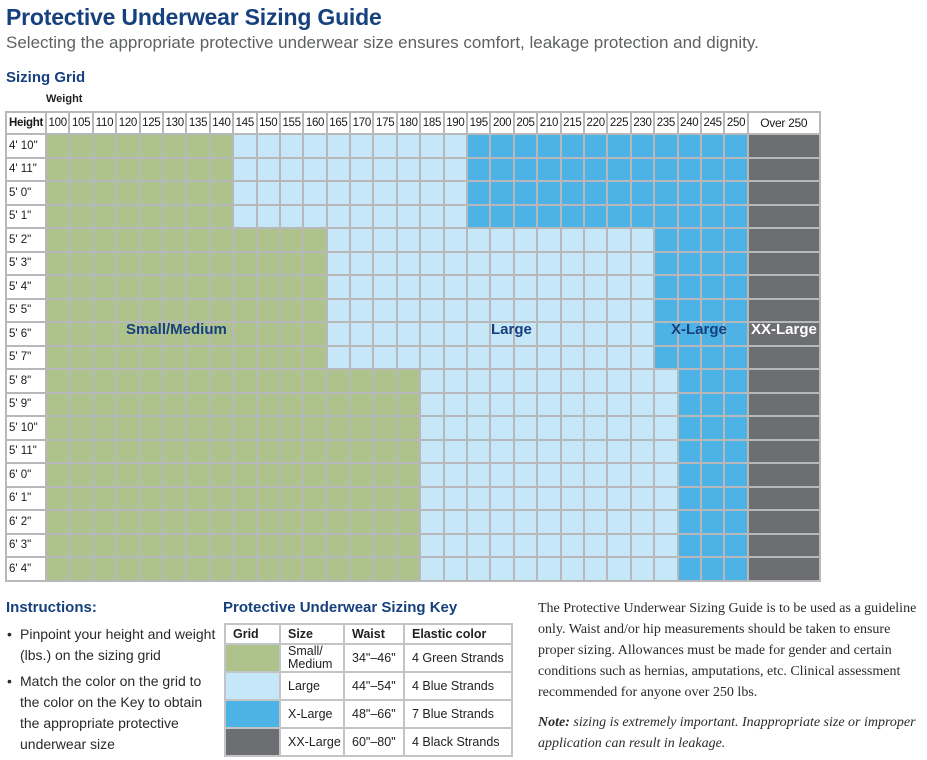 Image resolution: width=927 pixels, height=760 pixels. Describe the element at coordinates (712, 123) in the screenshot. I see `weight-header-cell: 245` at that location.